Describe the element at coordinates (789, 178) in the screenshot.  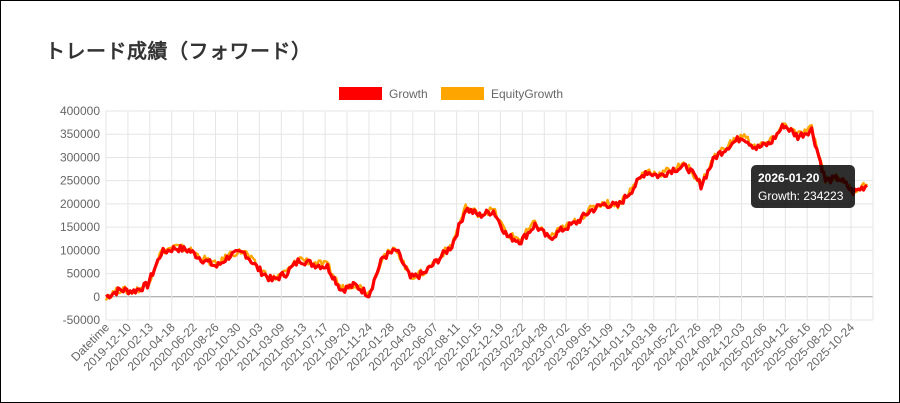
I see `tooltip-date: 2026-01-20` at that location.